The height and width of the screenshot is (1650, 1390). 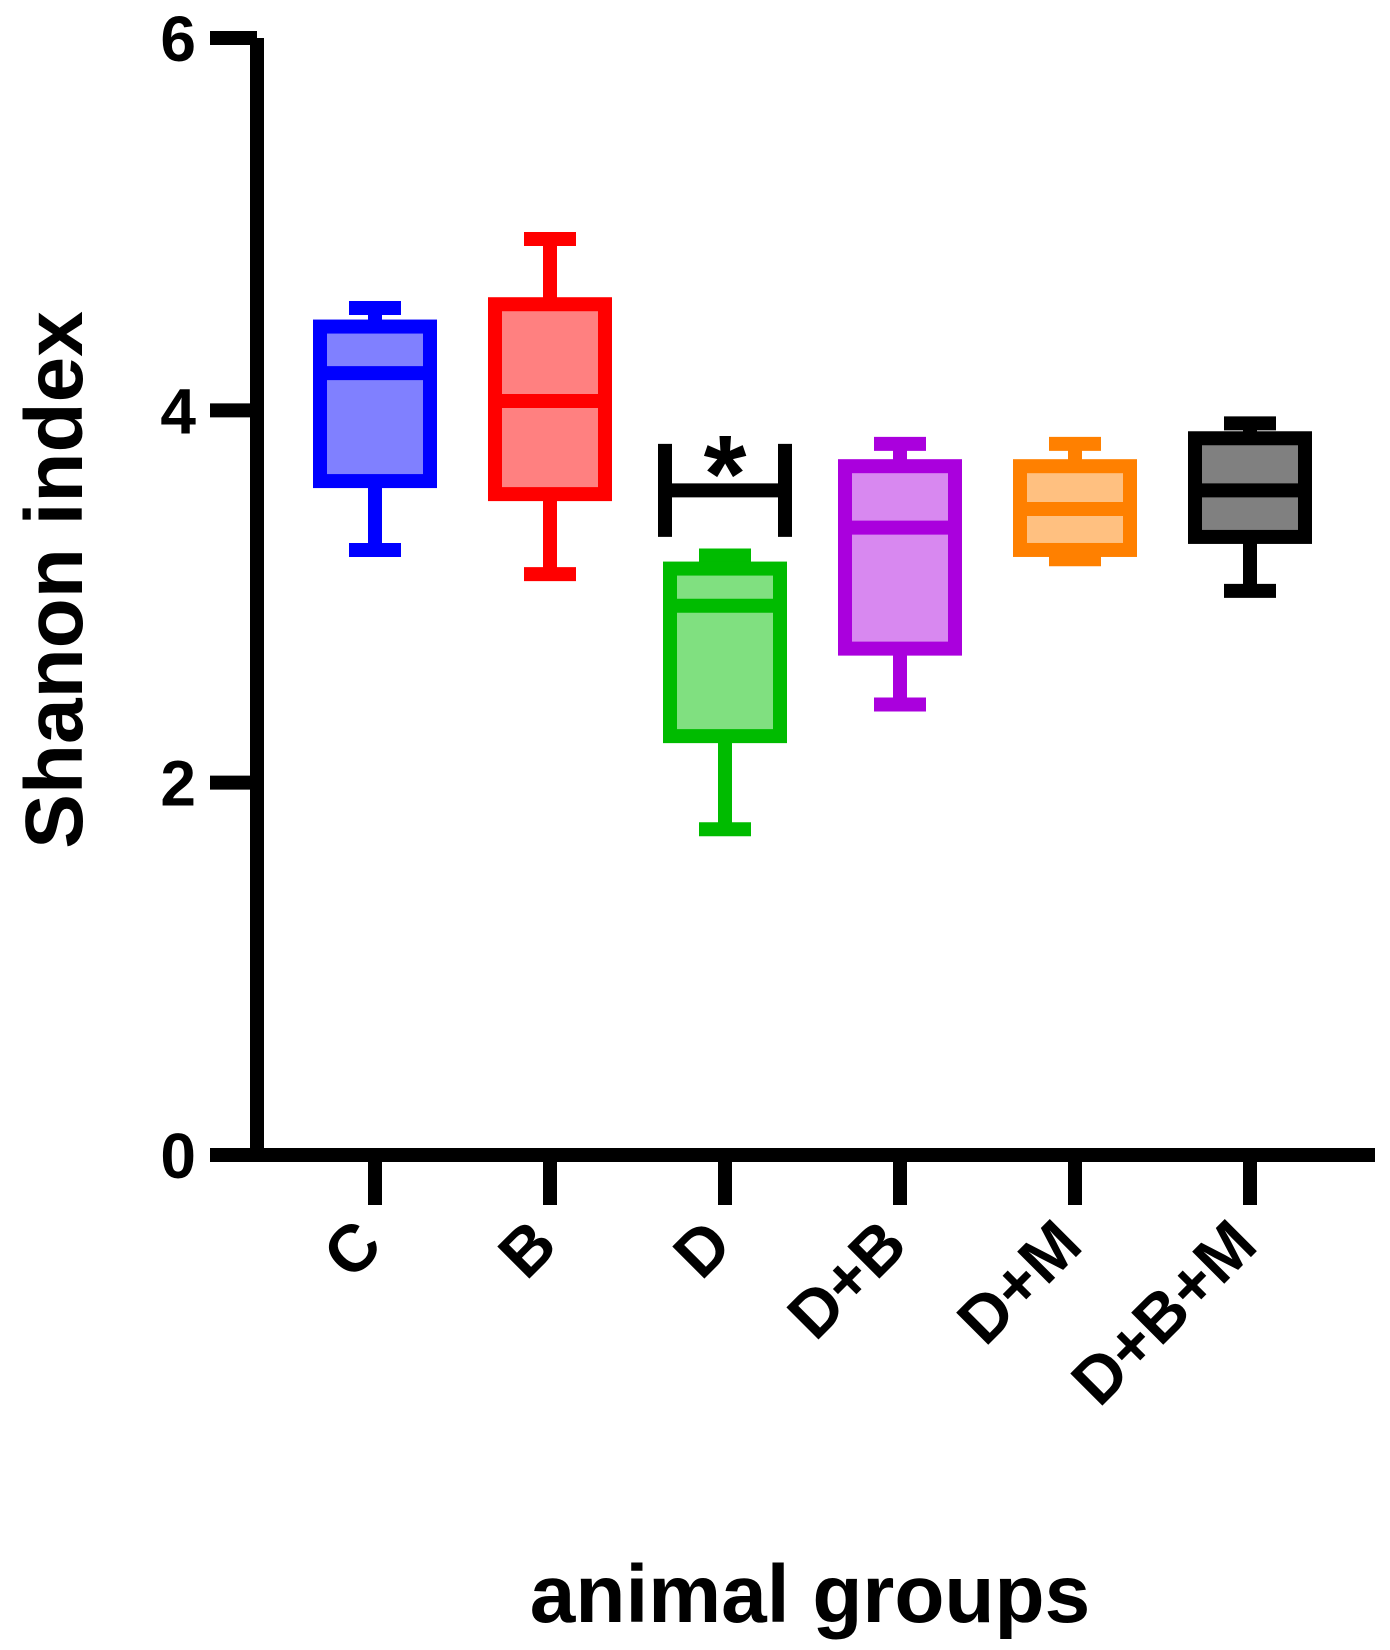 What do you see at coordinates (178, 784) in the screenshot?
I see `y-tick-label: 2` at bounding box center [178, 784].